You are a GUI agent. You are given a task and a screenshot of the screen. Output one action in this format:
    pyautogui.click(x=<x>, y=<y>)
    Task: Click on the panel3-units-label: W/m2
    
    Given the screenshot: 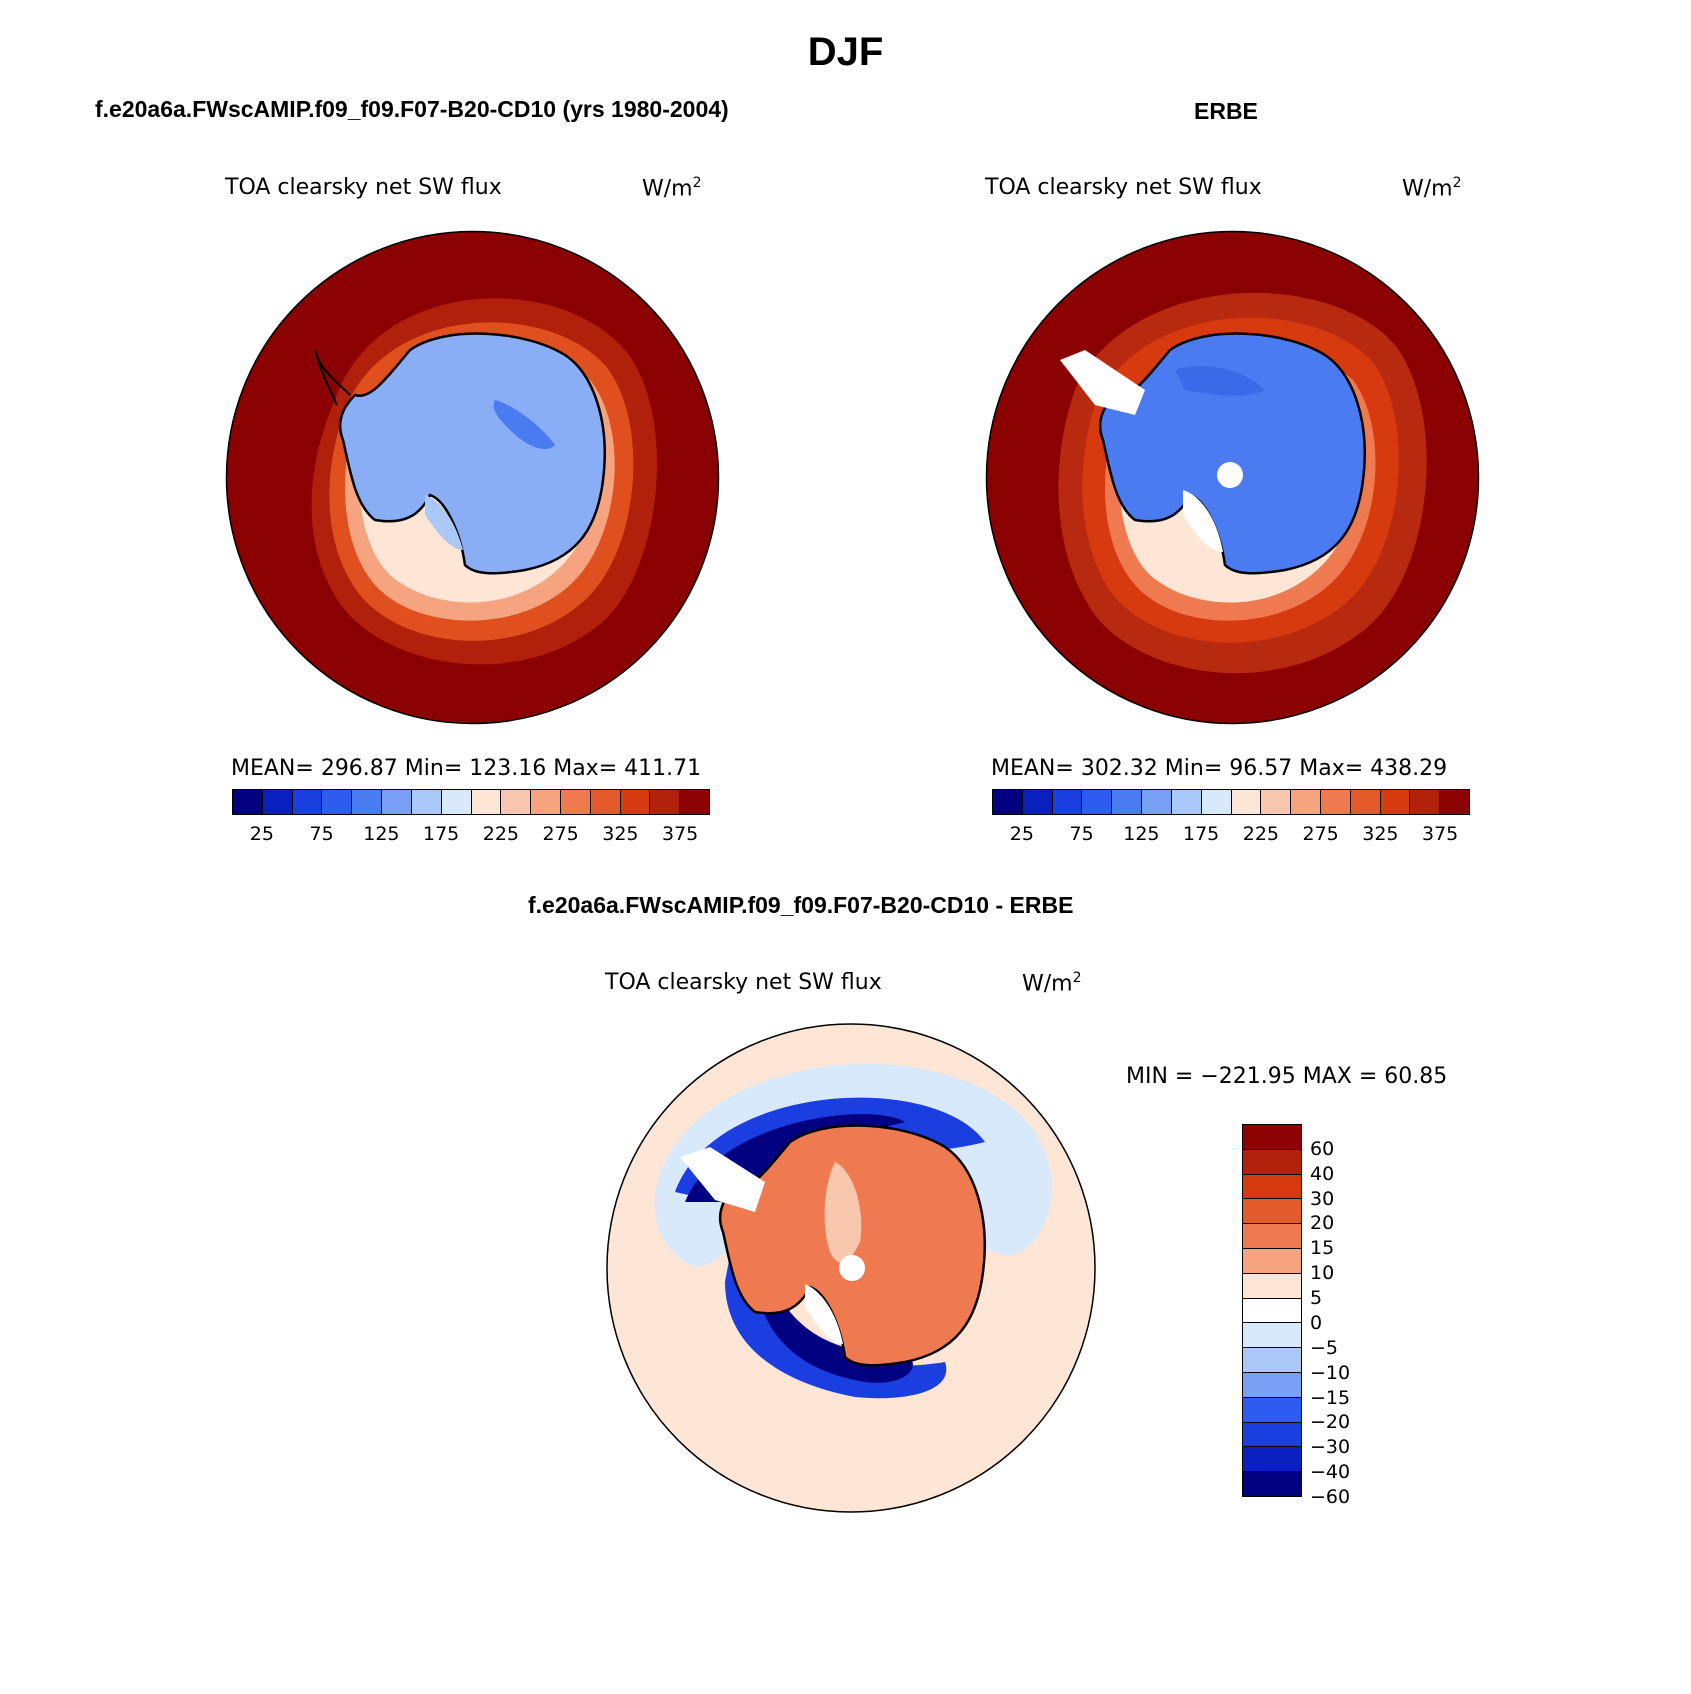 What is the action you would take?
    pyautogui.click(x=1052, y=983)
    